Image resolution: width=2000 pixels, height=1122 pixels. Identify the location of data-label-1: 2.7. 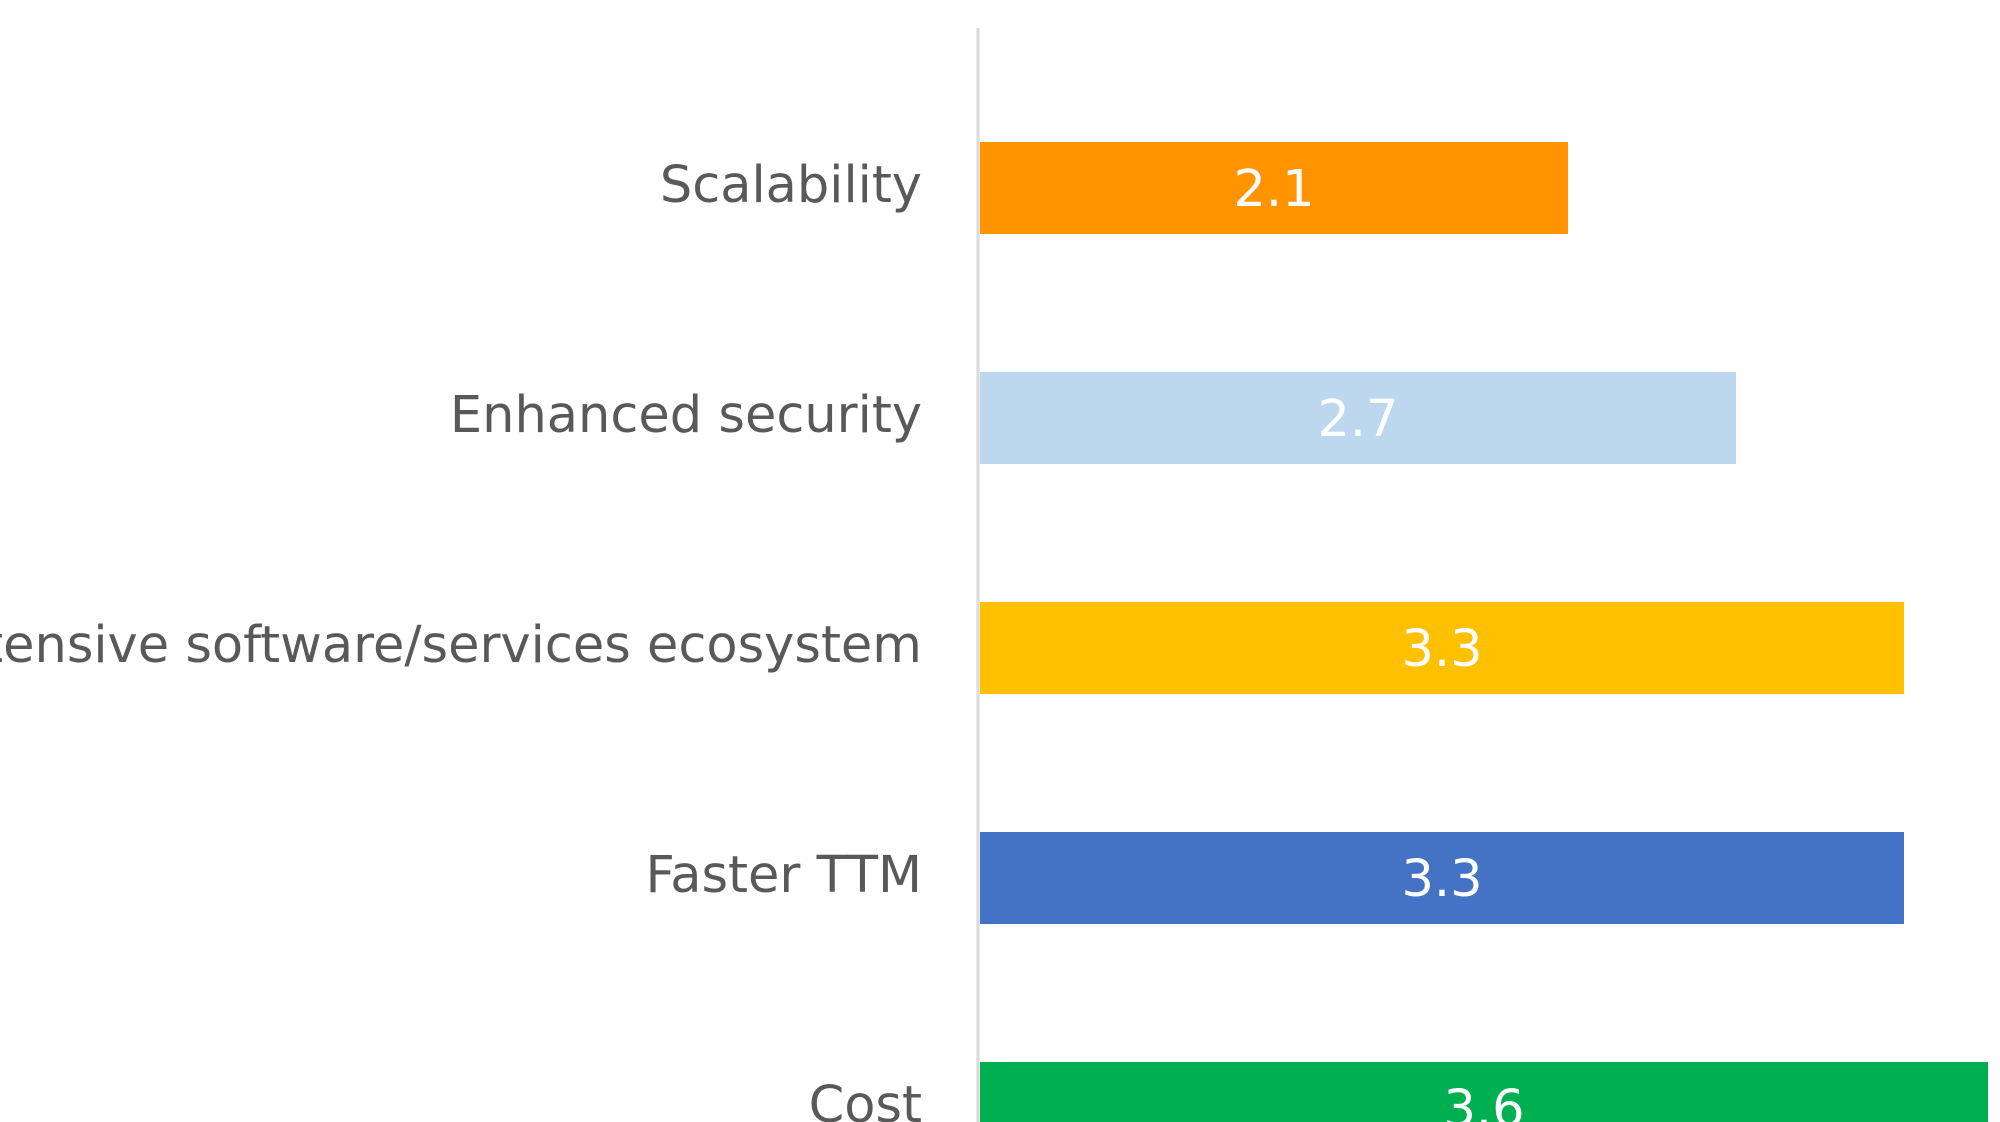
(1357, 419).